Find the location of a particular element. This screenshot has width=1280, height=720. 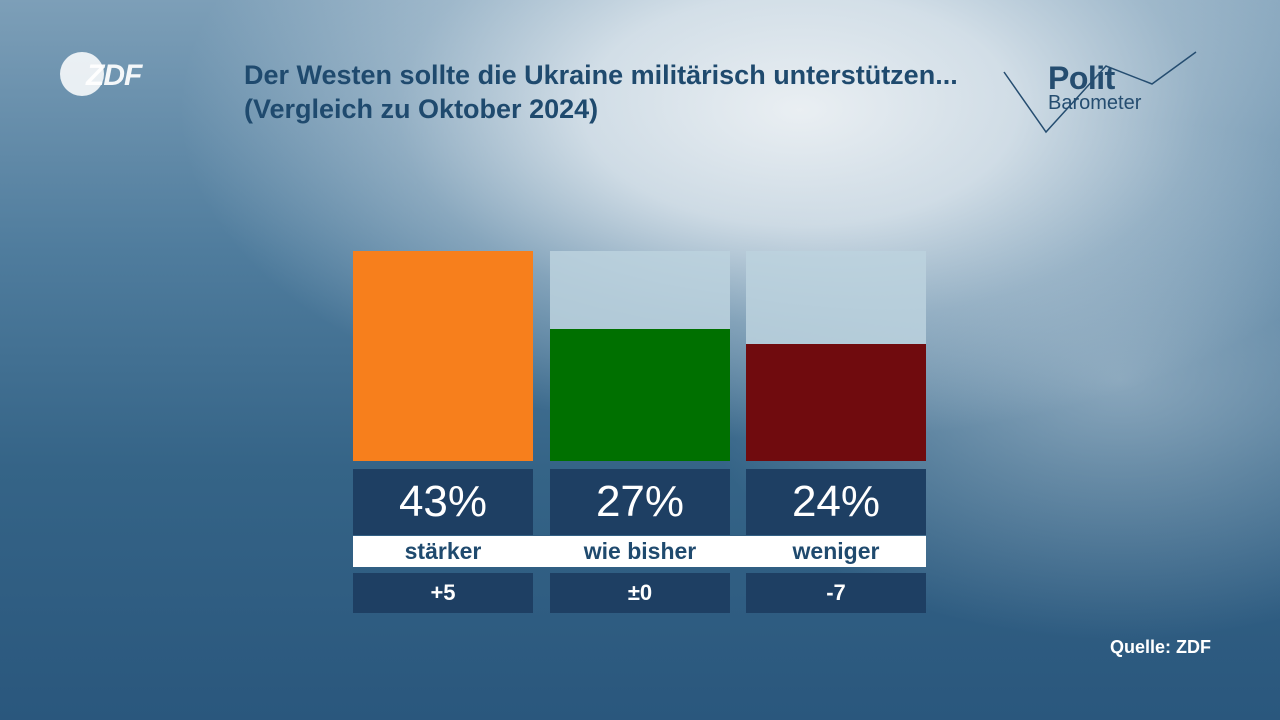

value-label-staerker: 43% is located at coordinates (443, 502).